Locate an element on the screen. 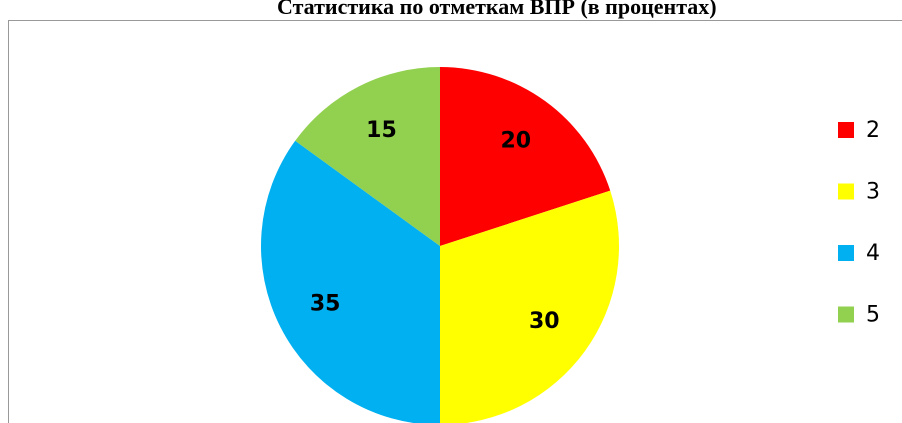 The width and height of the screenshot is (902, 423). data-label: 20 is located at coordinates (515, 141).